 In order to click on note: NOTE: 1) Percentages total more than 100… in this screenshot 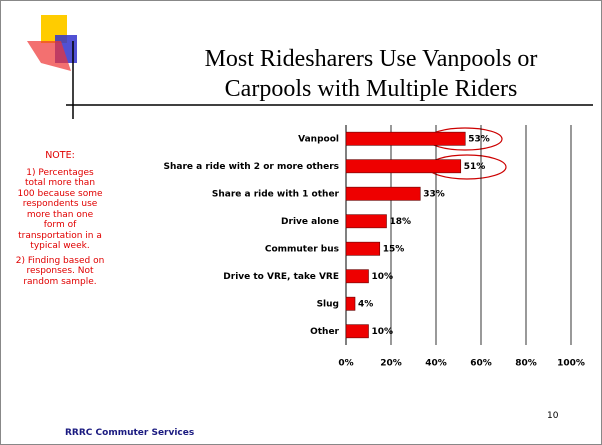, I will do `click(60, 220)`.